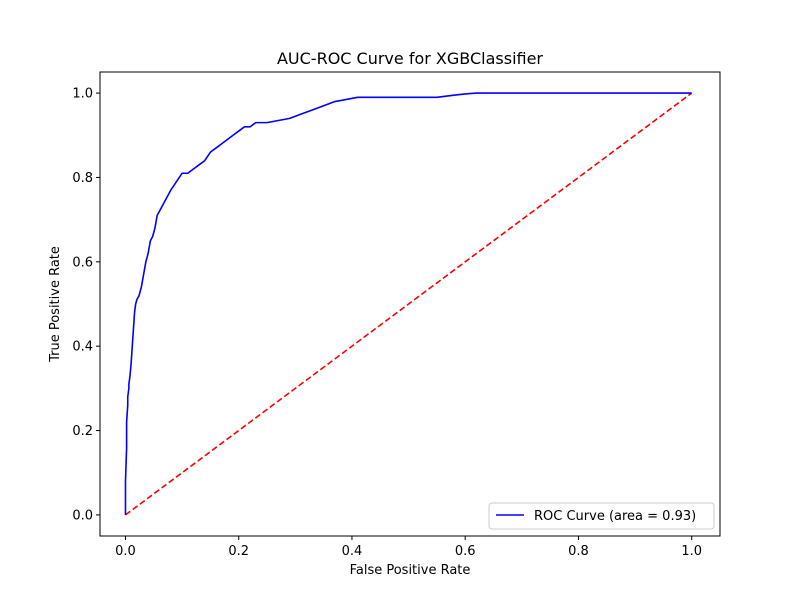 Image resolution: width=800 pixels, height=600 pixels. I want to click on y-axis-label: True Positive Rate, so click(55, 304).